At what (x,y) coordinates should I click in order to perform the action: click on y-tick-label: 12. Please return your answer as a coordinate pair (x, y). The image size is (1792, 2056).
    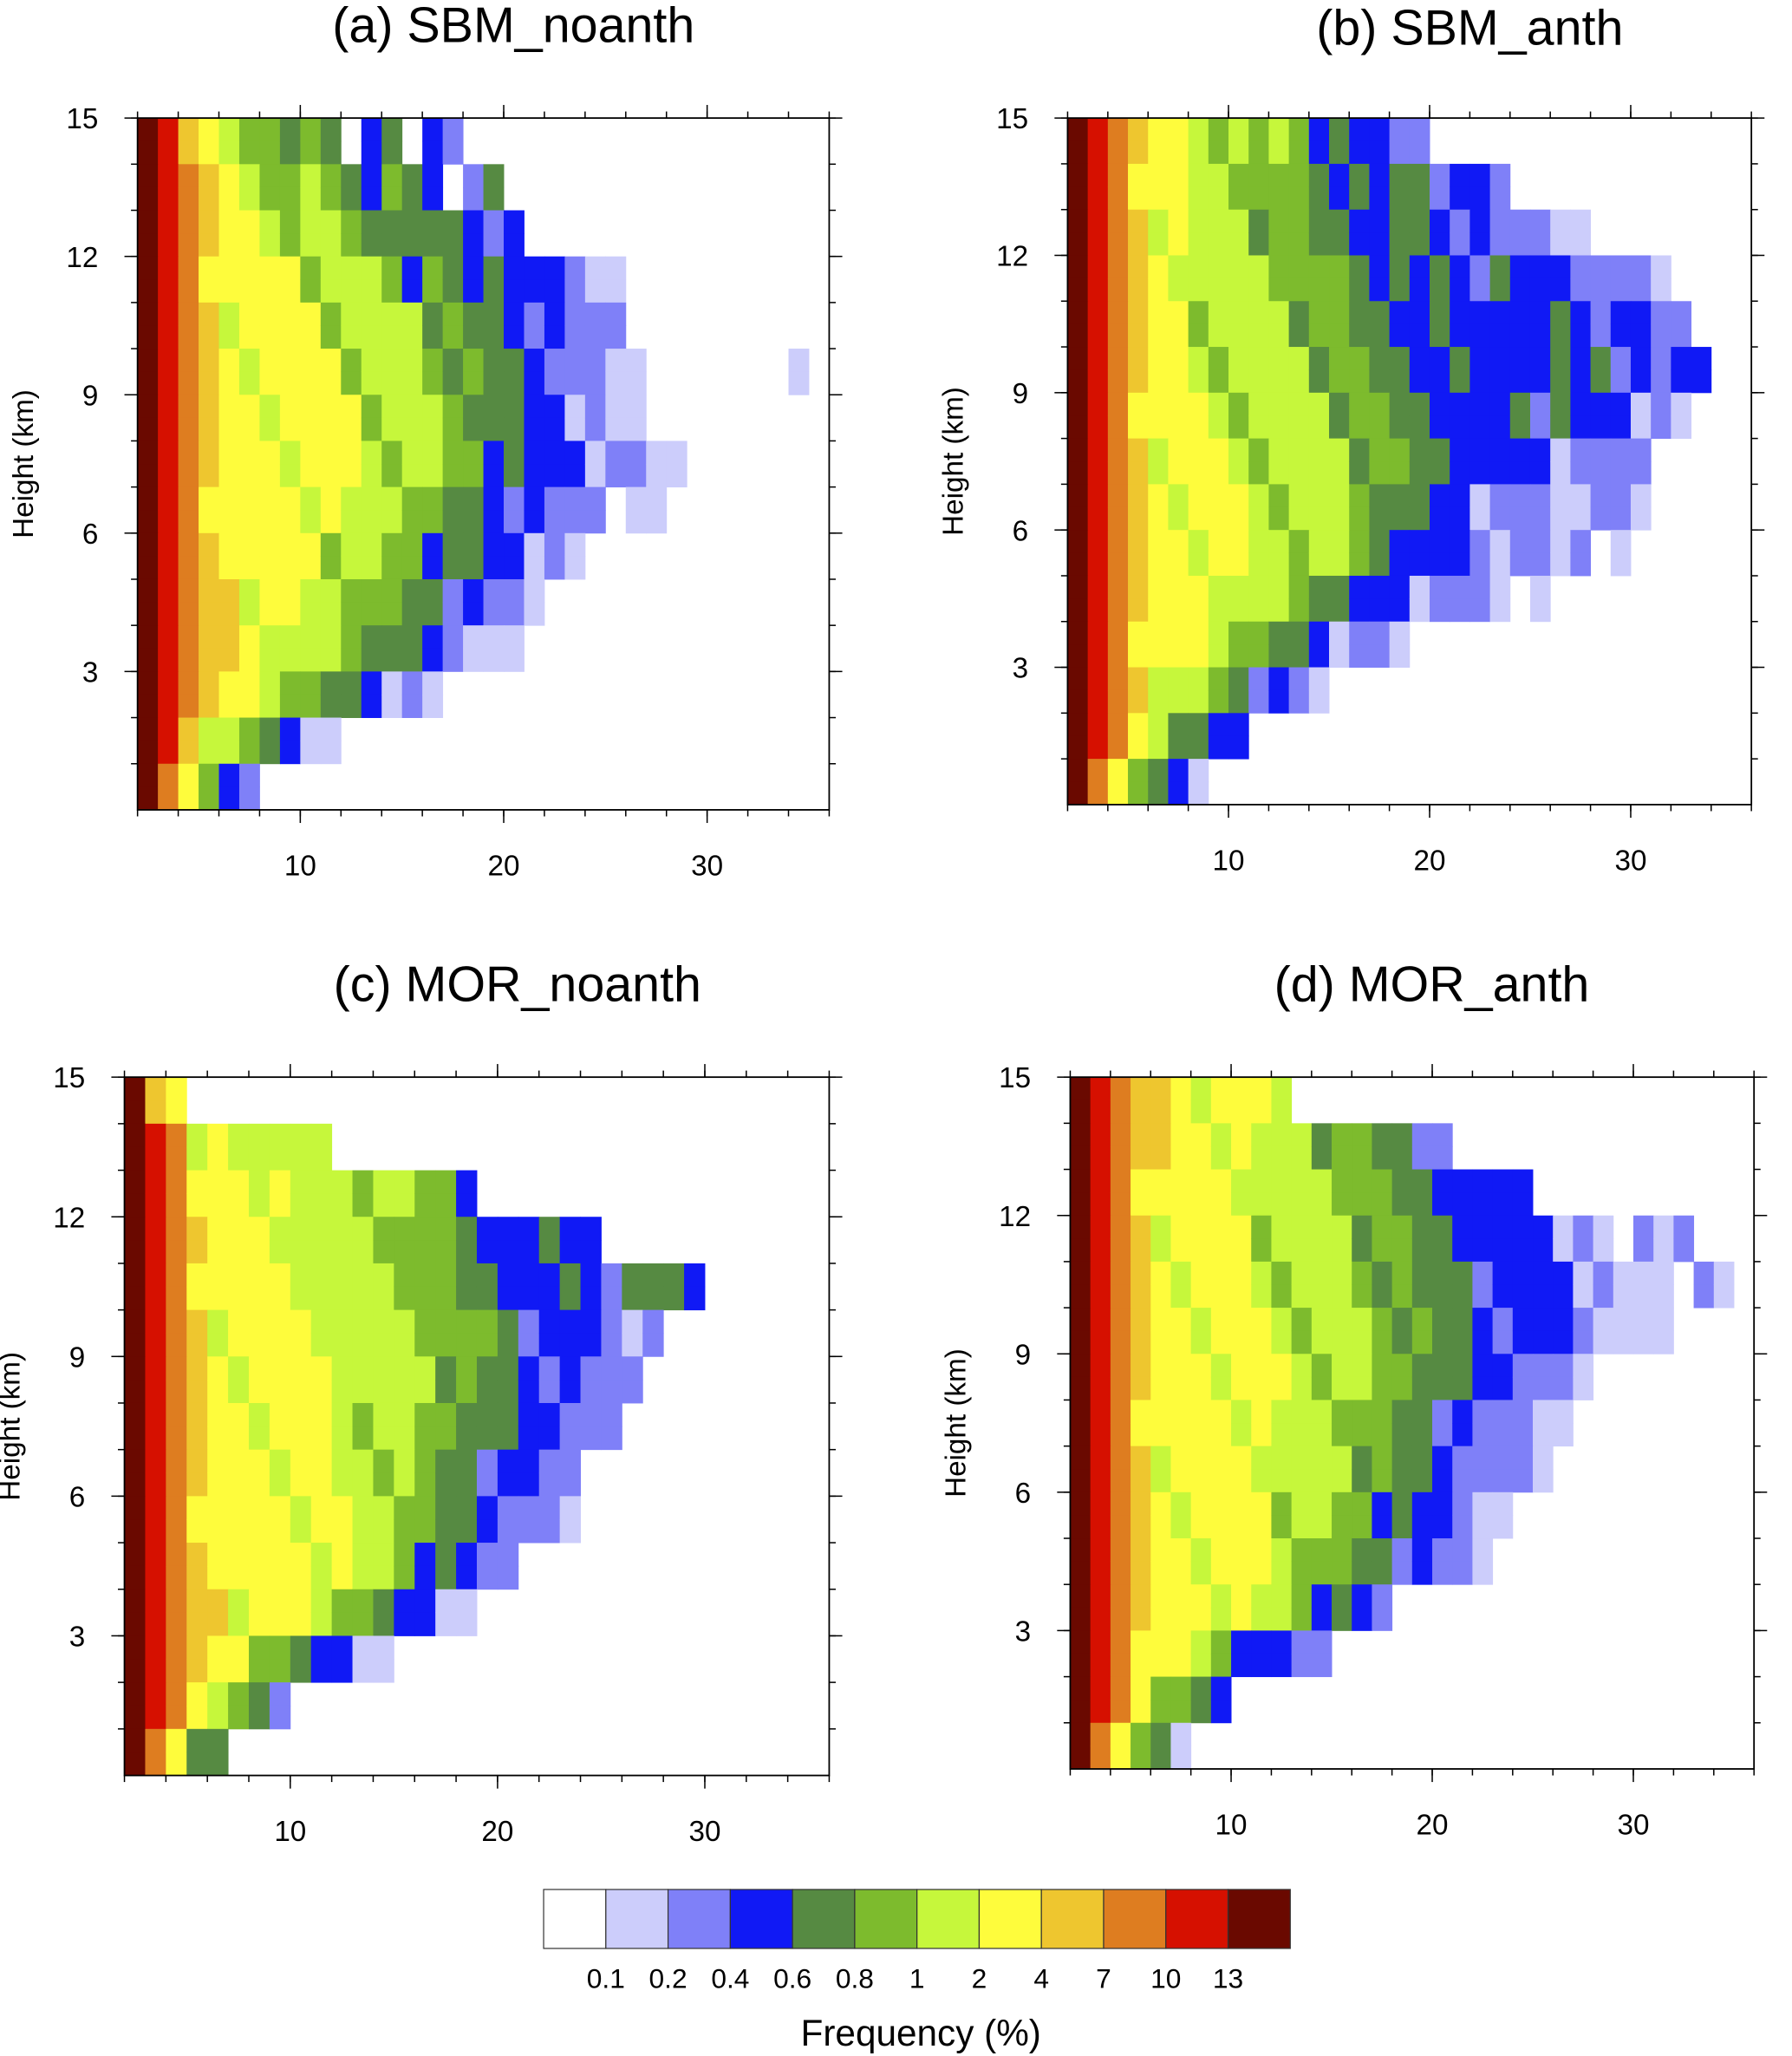
    Looking at the image, I should click on (1012, 257).